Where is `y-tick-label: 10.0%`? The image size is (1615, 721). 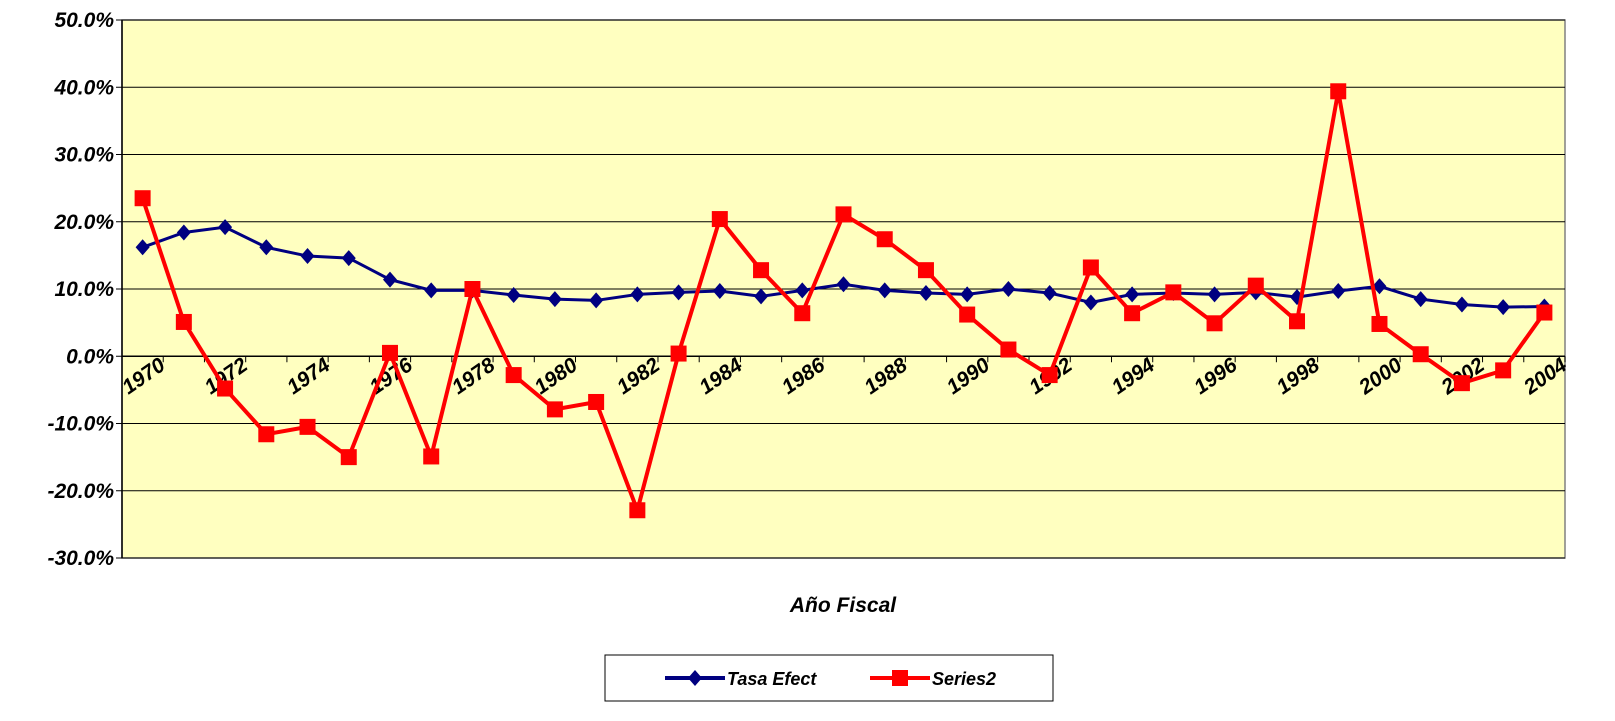
y-tick-label: 10.0% is located at coordinates (84, 289).